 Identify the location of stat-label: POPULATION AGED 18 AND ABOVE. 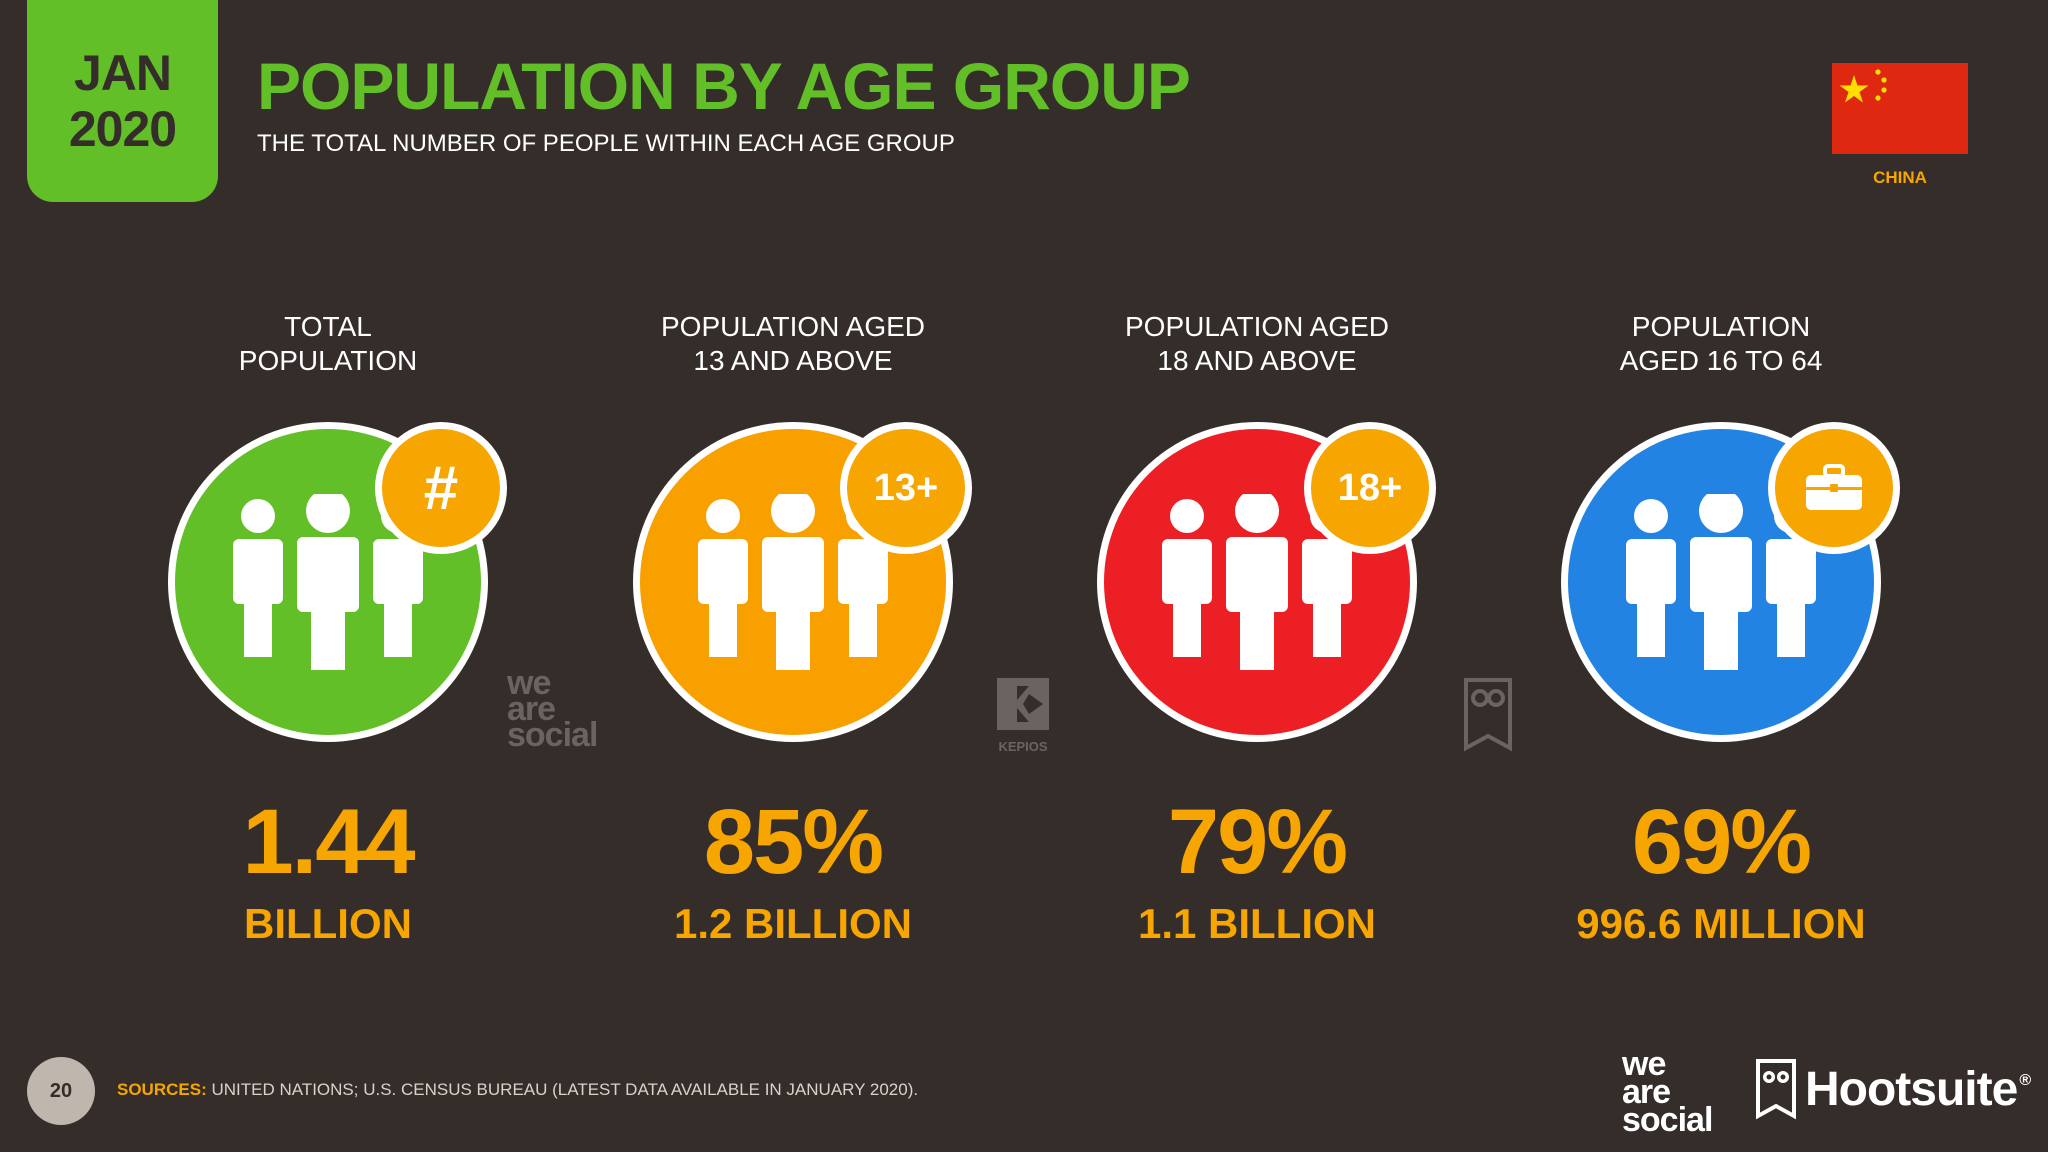
(1257, 343).